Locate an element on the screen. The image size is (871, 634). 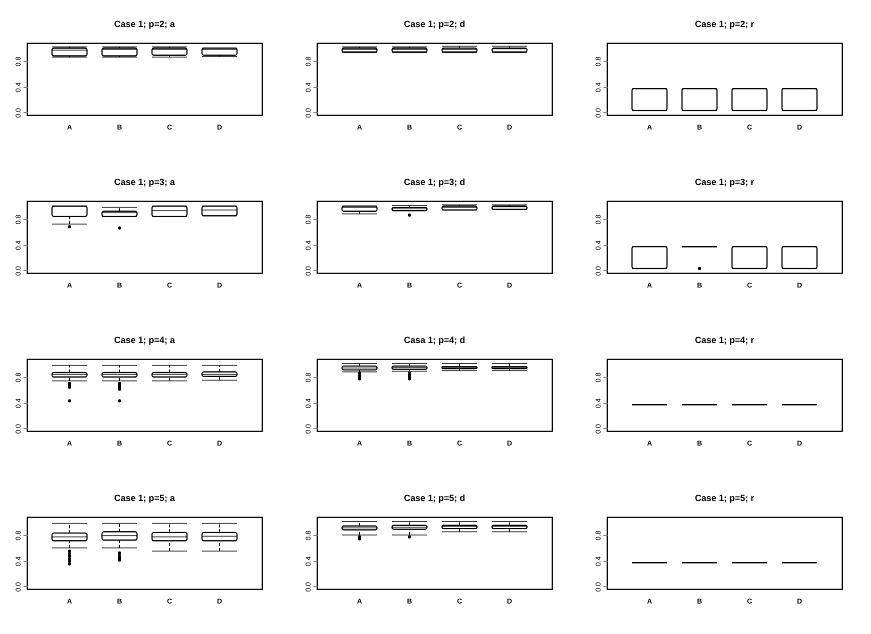
chart-title: Case 1; p=5; d is located at coordinates (435, 498).